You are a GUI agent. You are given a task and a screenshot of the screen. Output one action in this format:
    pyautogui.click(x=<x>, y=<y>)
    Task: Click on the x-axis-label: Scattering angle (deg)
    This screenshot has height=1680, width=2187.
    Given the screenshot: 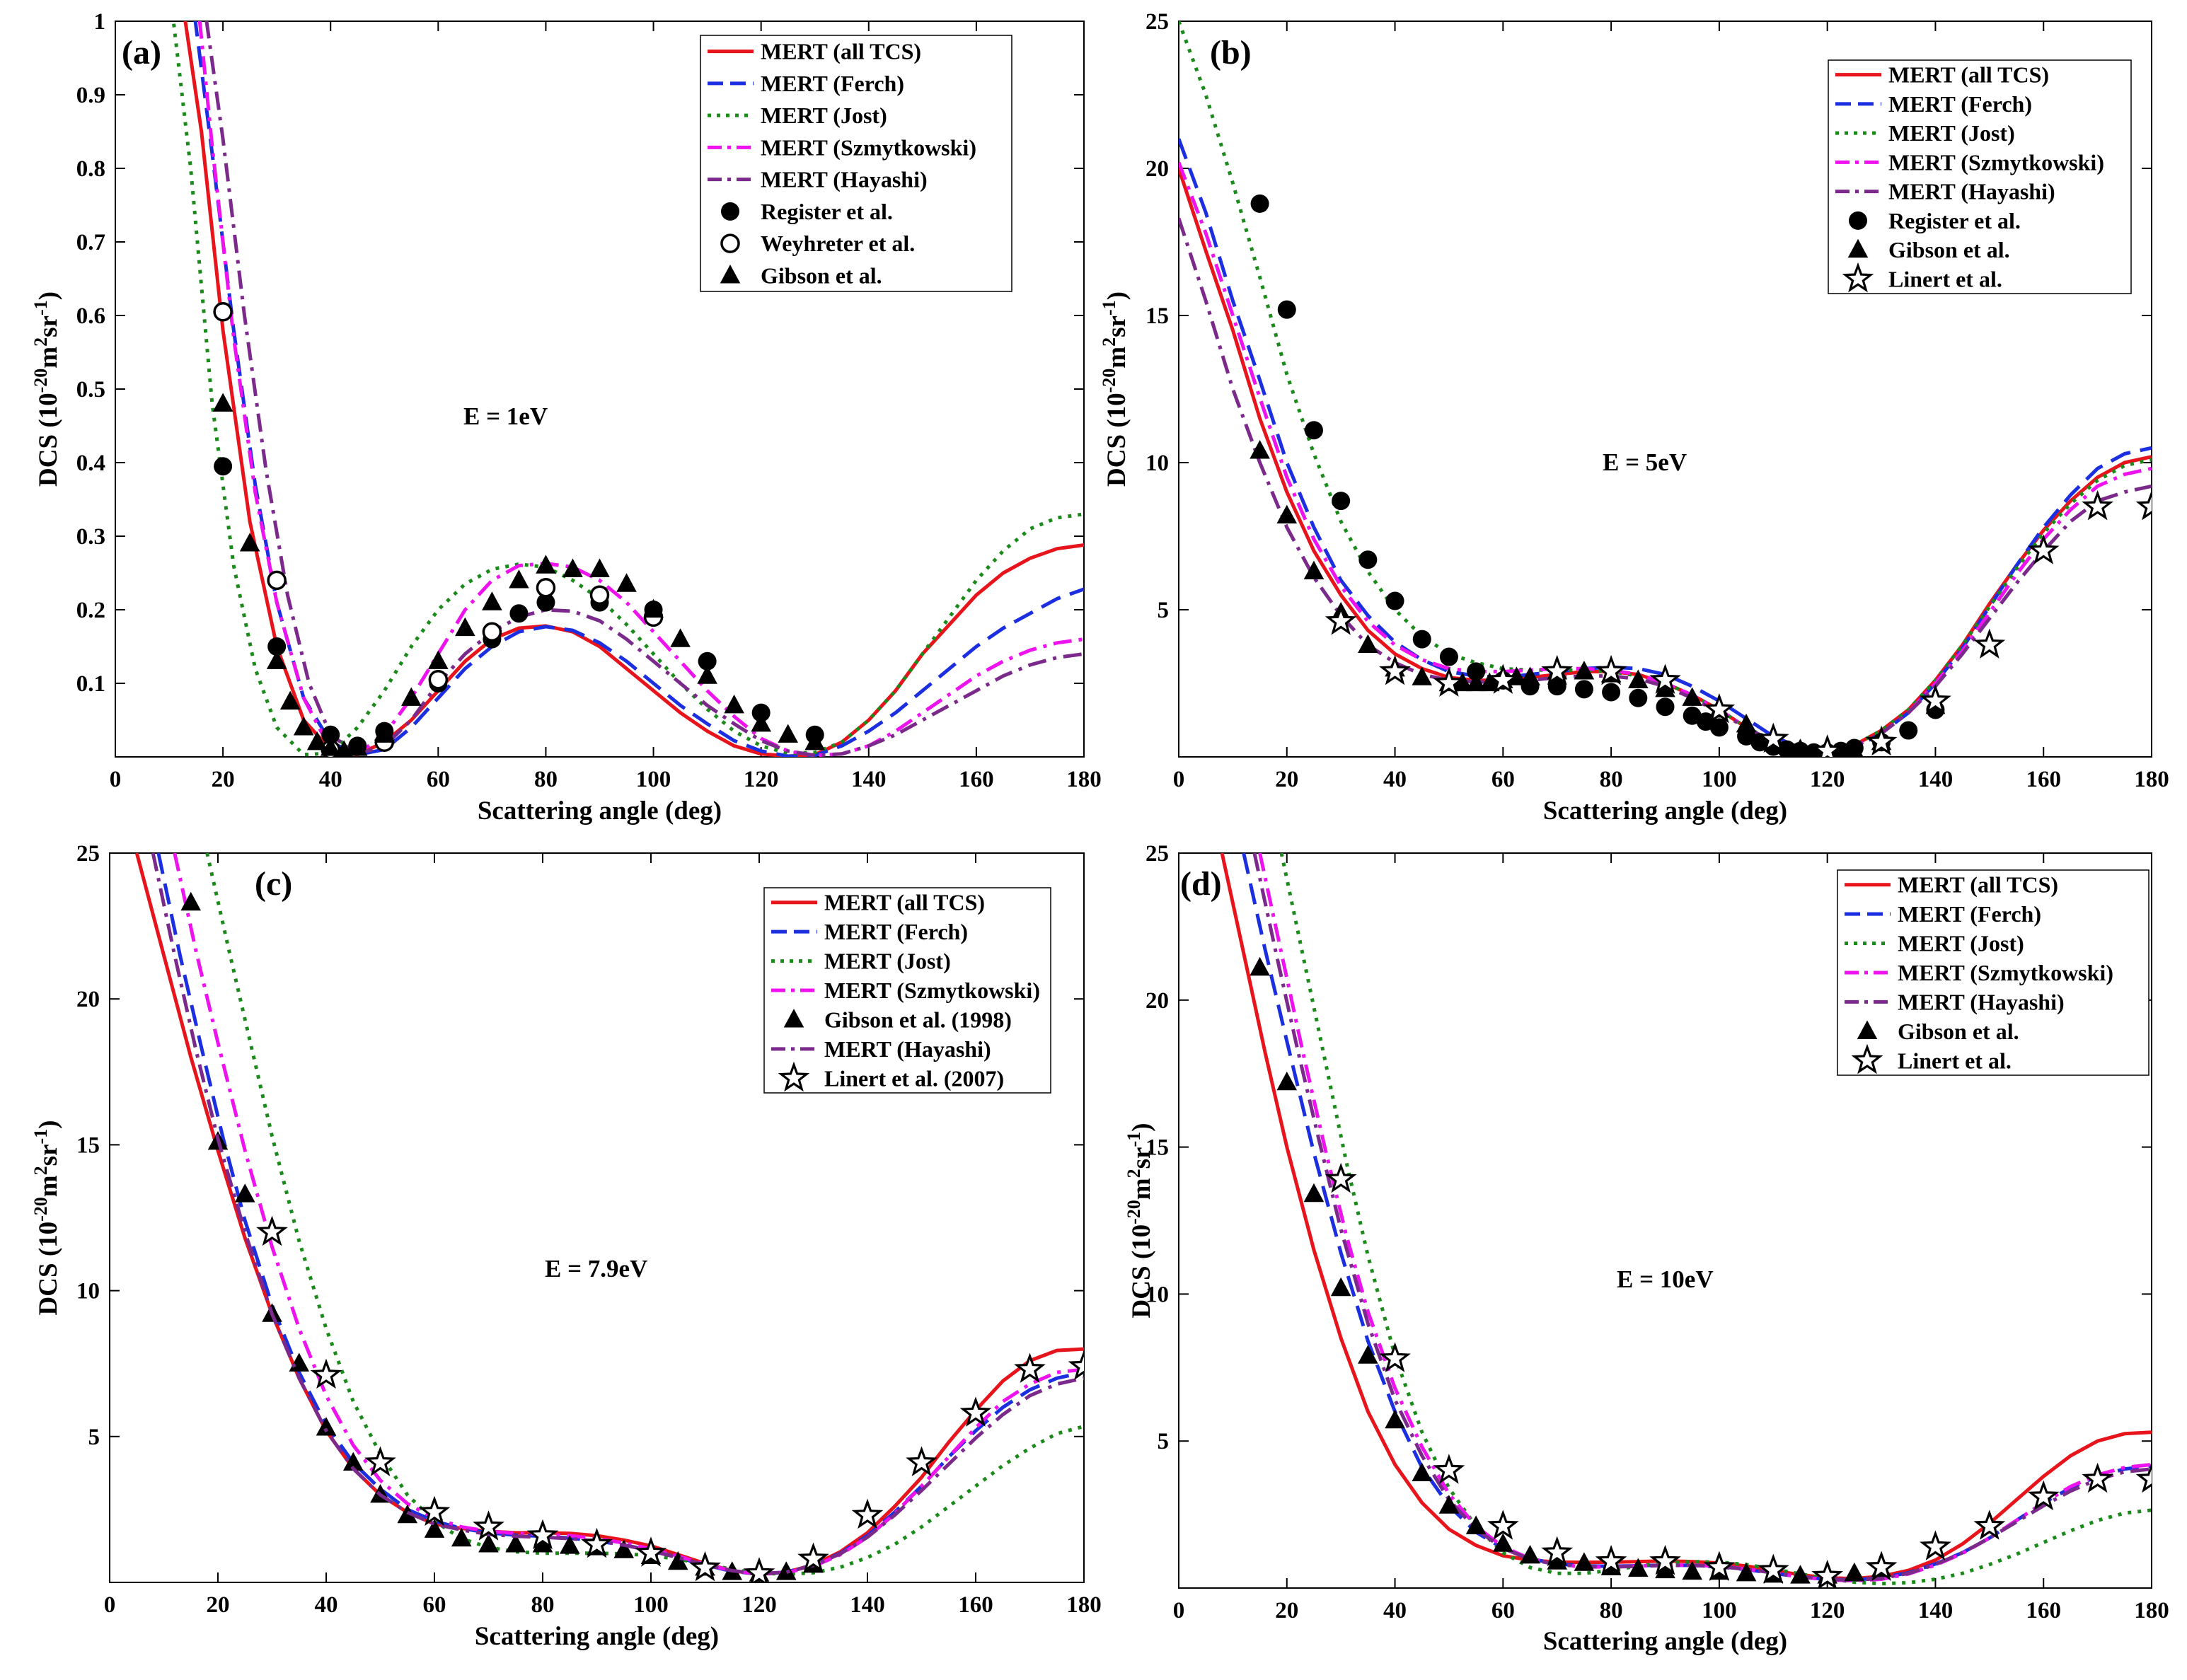 What is the action you would take?
    pyautogui.click(x=1665, y=810)
    